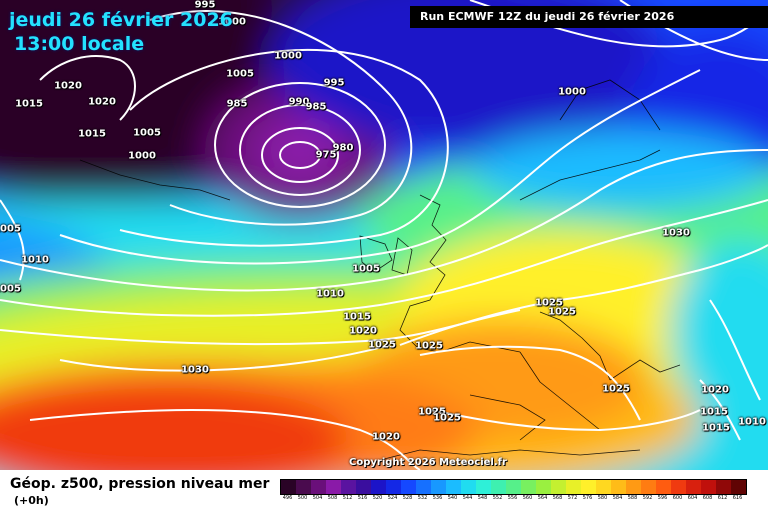  What do you see at coordinates (647, 498) in the screenshot?
I see `legend-value-label: 592` at bounding box center [647, 498].